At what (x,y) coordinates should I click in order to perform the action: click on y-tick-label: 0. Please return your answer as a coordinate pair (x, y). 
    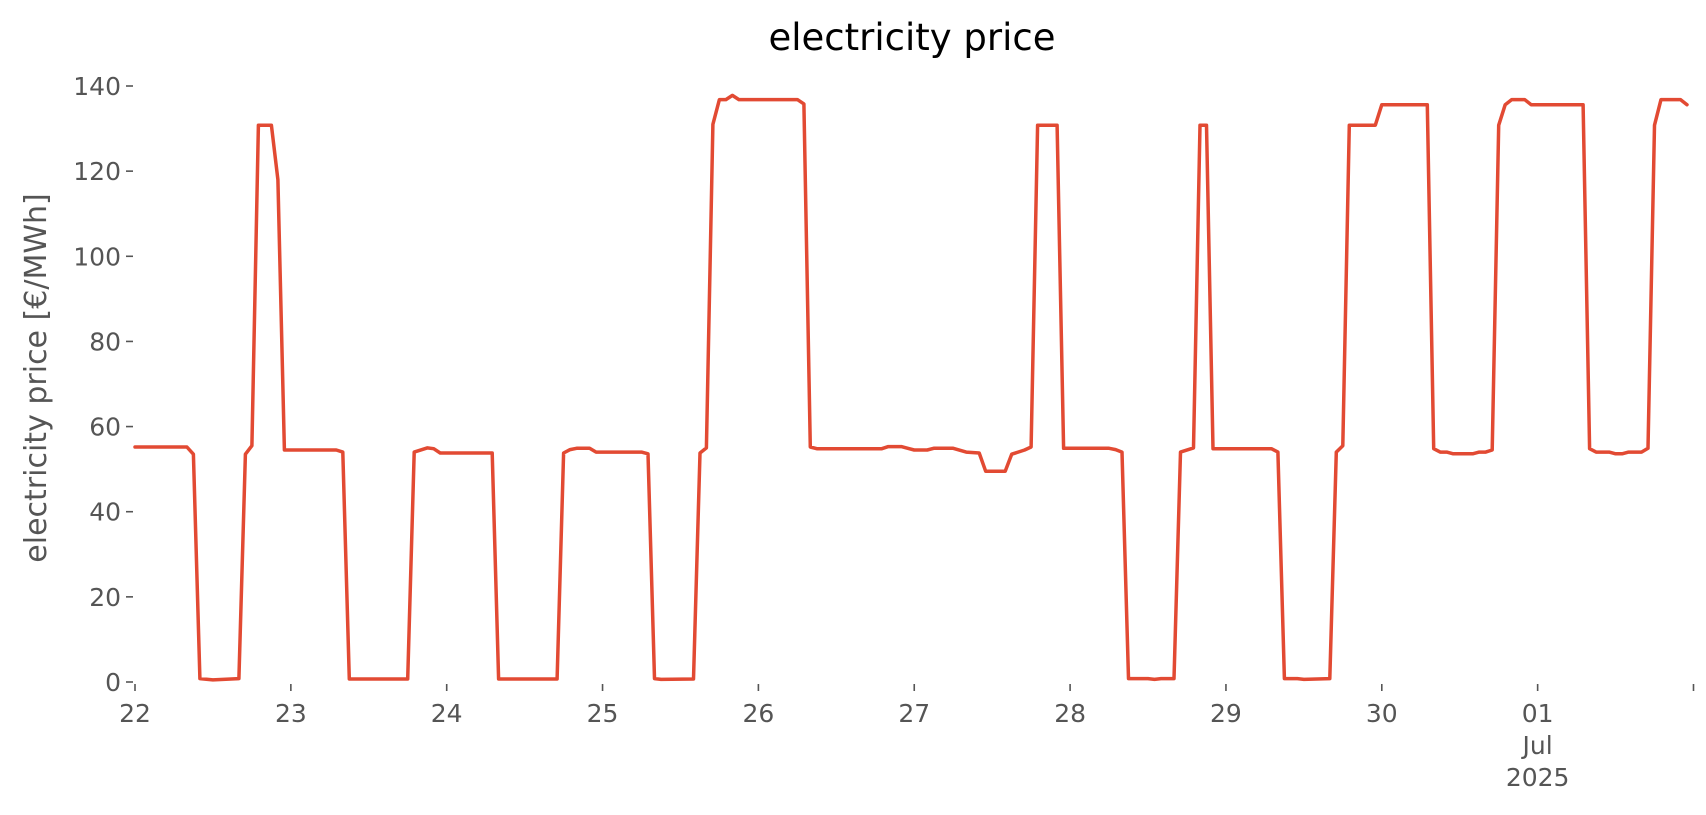
    Looking at the image, I should click on (113, 682).